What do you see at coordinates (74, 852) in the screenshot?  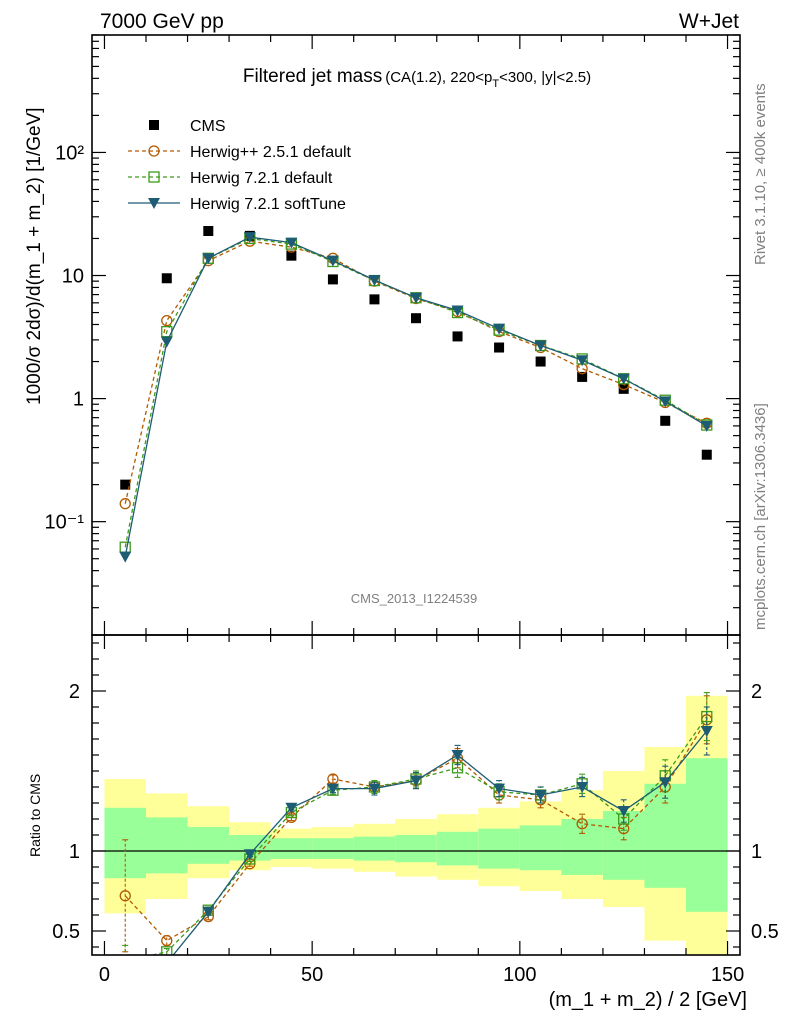 I see `ratio-y-tick-label: 1` at bounding box center [74, 852].